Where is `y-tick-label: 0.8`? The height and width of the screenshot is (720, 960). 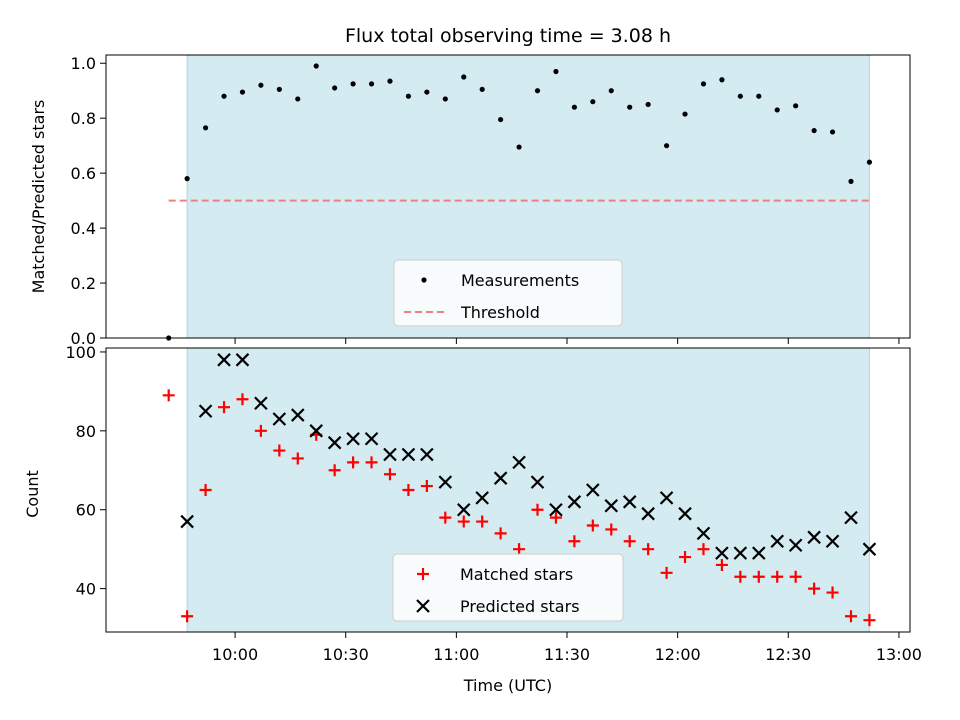 y-tick-label: 0.8 is located at coordinates (83, 118).